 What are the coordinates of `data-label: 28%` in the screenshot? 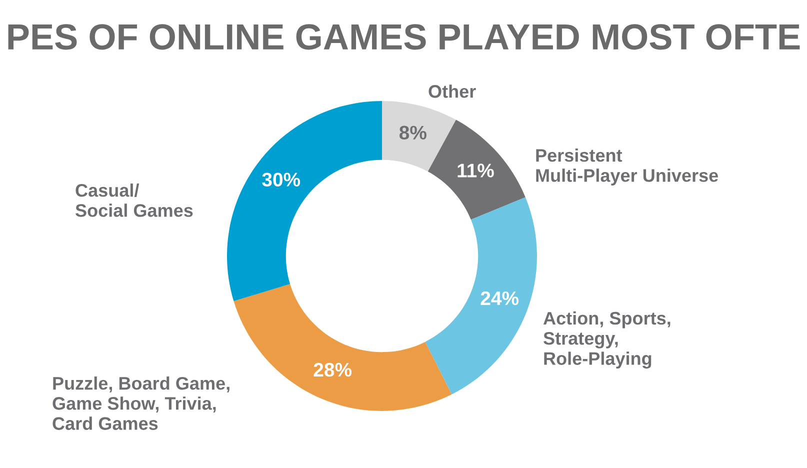 It's located at (333, 369).